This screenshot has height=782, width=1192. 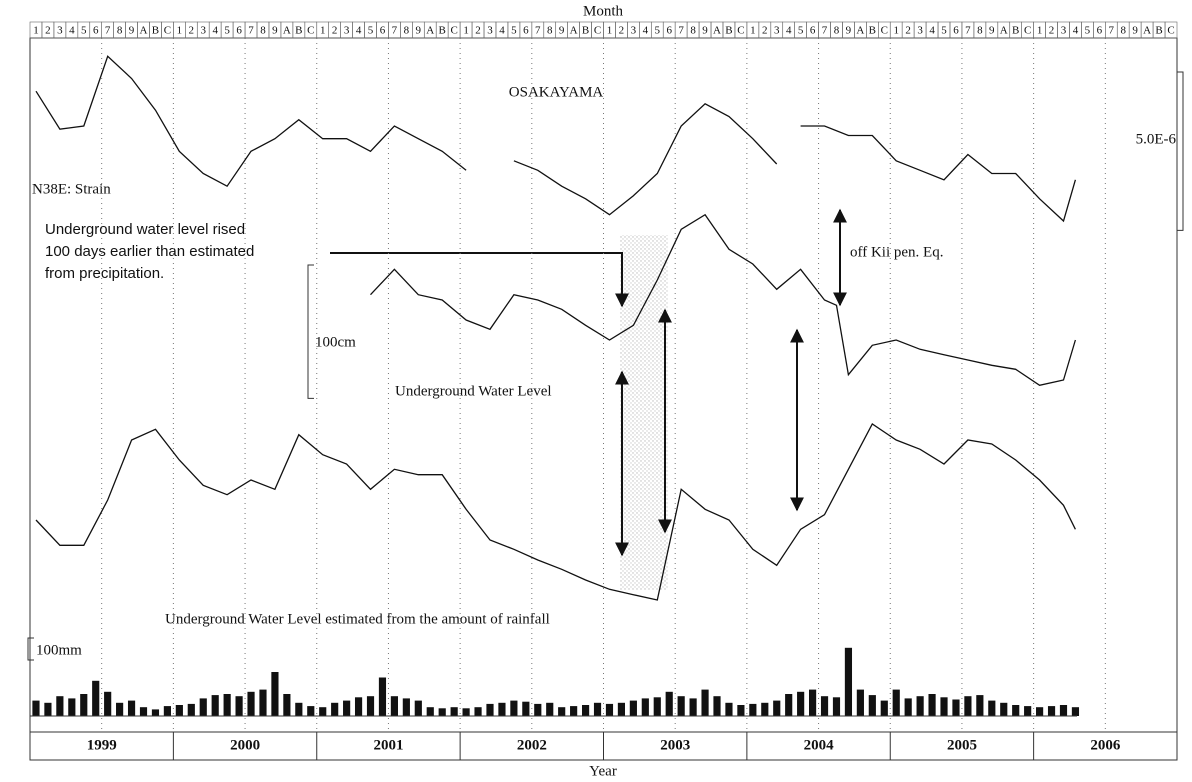 I want to click on annotation: 100 days earlier than estimated, so click(x=149, y=251).